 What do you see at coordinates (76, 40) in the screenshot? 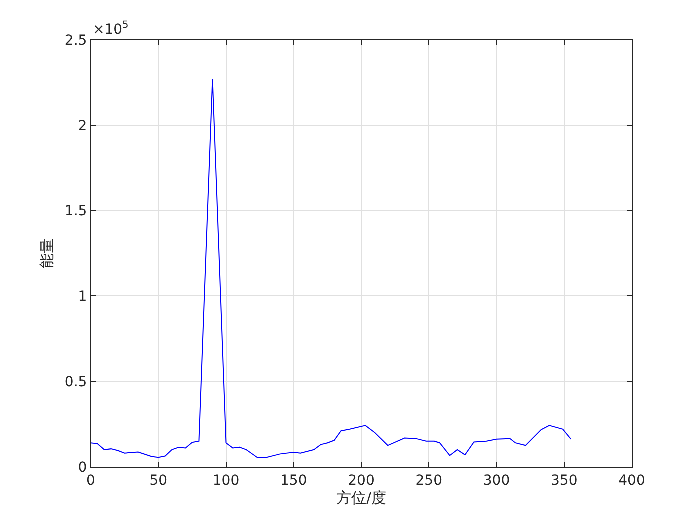
I see `y-tick-label: 2.5` at bounding box center [76, 40].